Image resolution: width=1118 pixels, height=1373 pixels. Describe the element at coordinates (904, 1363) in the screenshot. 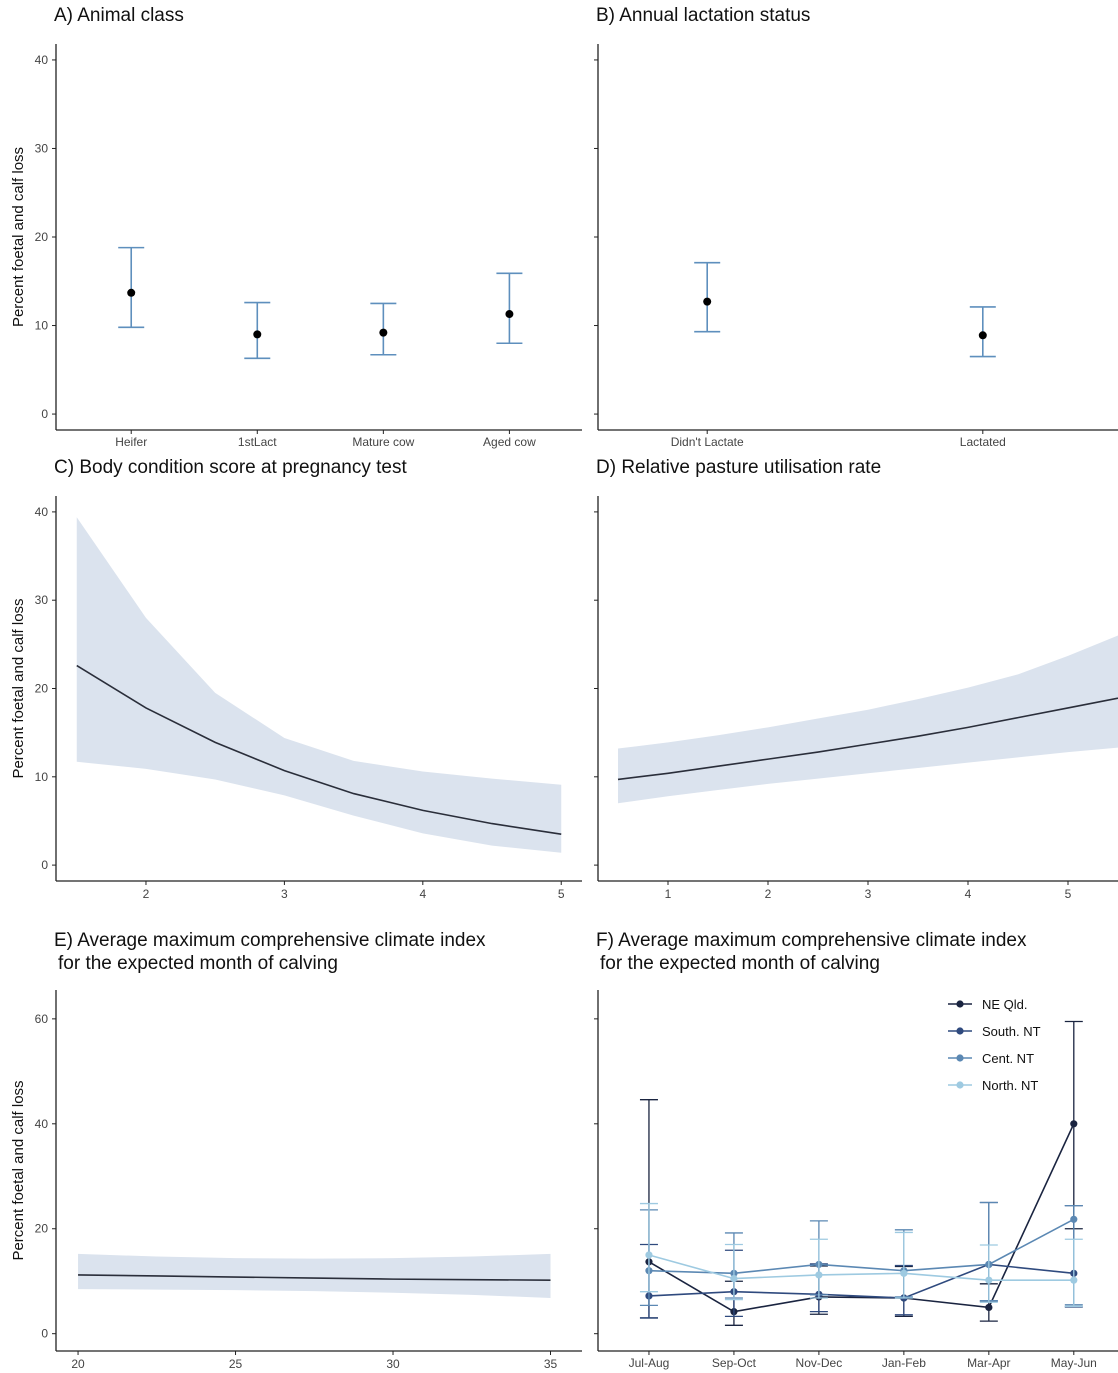

I see `x-tick-label: Jan-Feb` at that location.